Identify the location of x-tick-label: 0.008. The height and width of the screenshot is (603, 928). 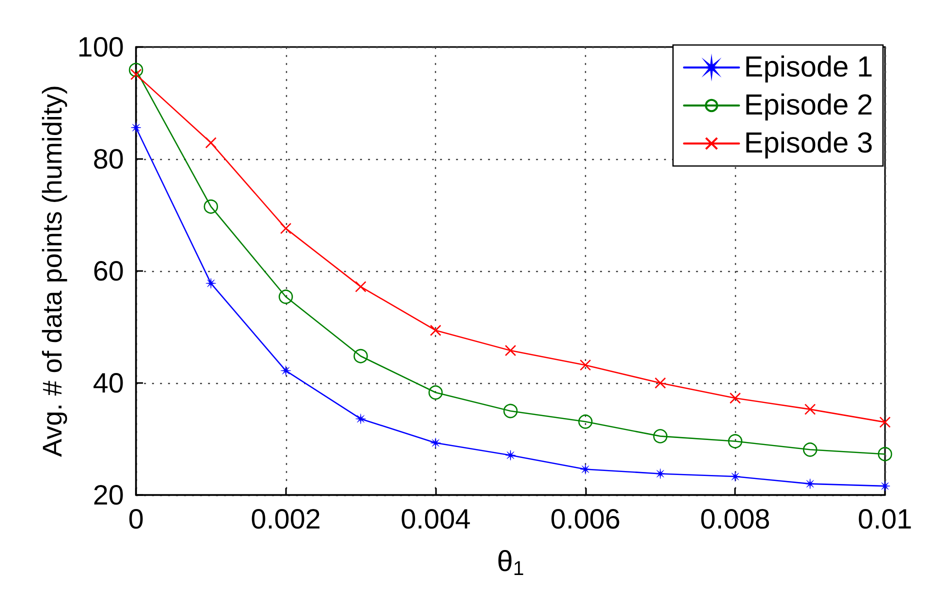
(735, 519).